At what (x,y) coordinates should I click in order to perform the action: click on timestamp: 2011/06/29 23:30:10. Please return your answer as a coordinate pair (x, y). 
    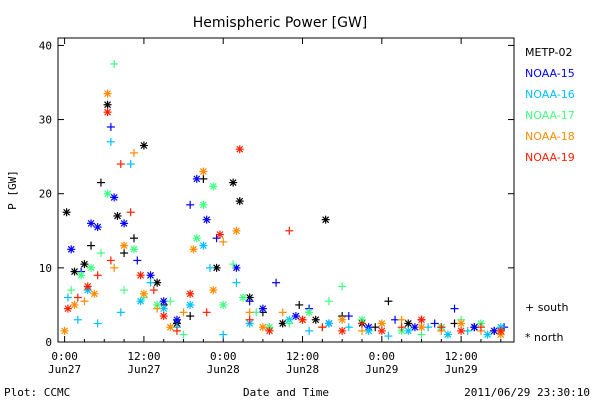
    Looking at the image, I should click on (527, 392).